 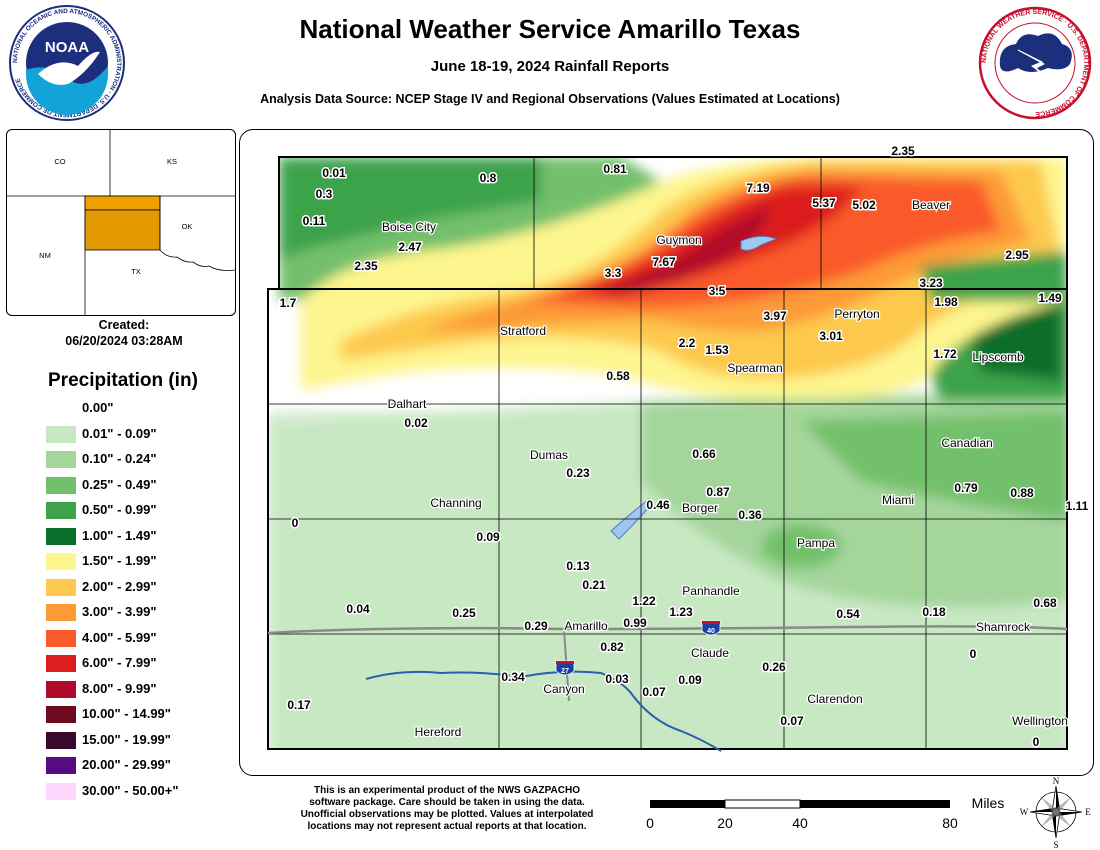 What do you see at coordinates (903, 151) in the screenshot?
I see `rainfall-value: 2.35` at bounding box center [903, 151].